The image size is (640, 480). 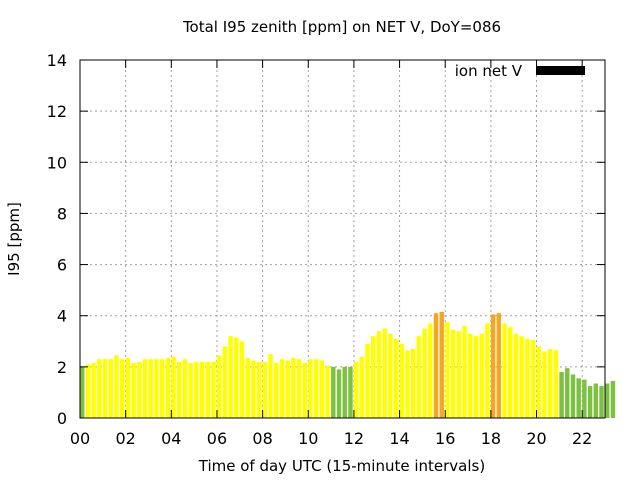 I want to click on y-tick-label: 10, so click(x=57, y=162).